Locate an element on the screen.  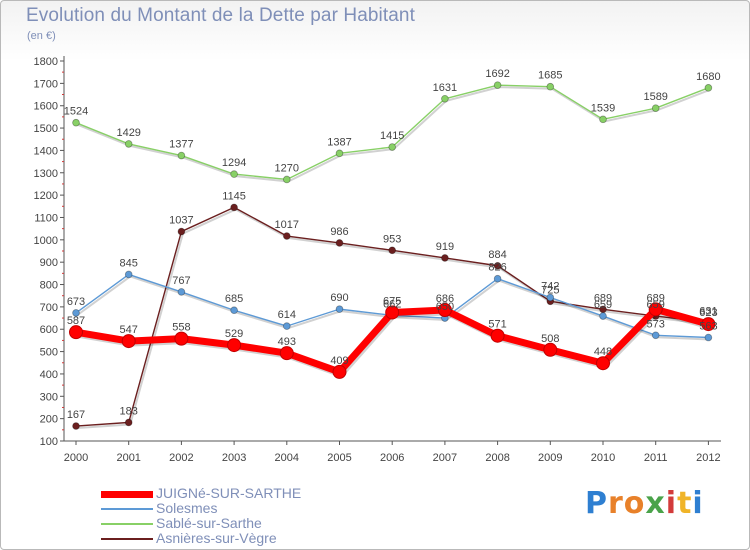
brand-letter: t is located at coordinates (685, 503).